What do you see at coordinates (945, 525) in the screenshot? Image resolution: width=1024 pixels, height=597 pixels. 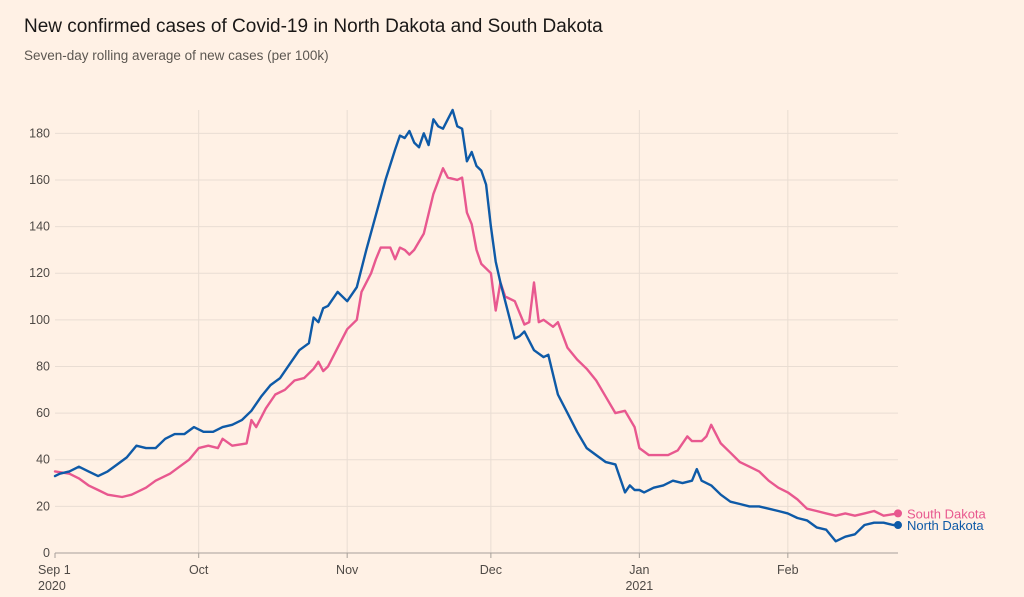 I see `north-dakota-label: North Dakota` at bounding box center [945, 525].